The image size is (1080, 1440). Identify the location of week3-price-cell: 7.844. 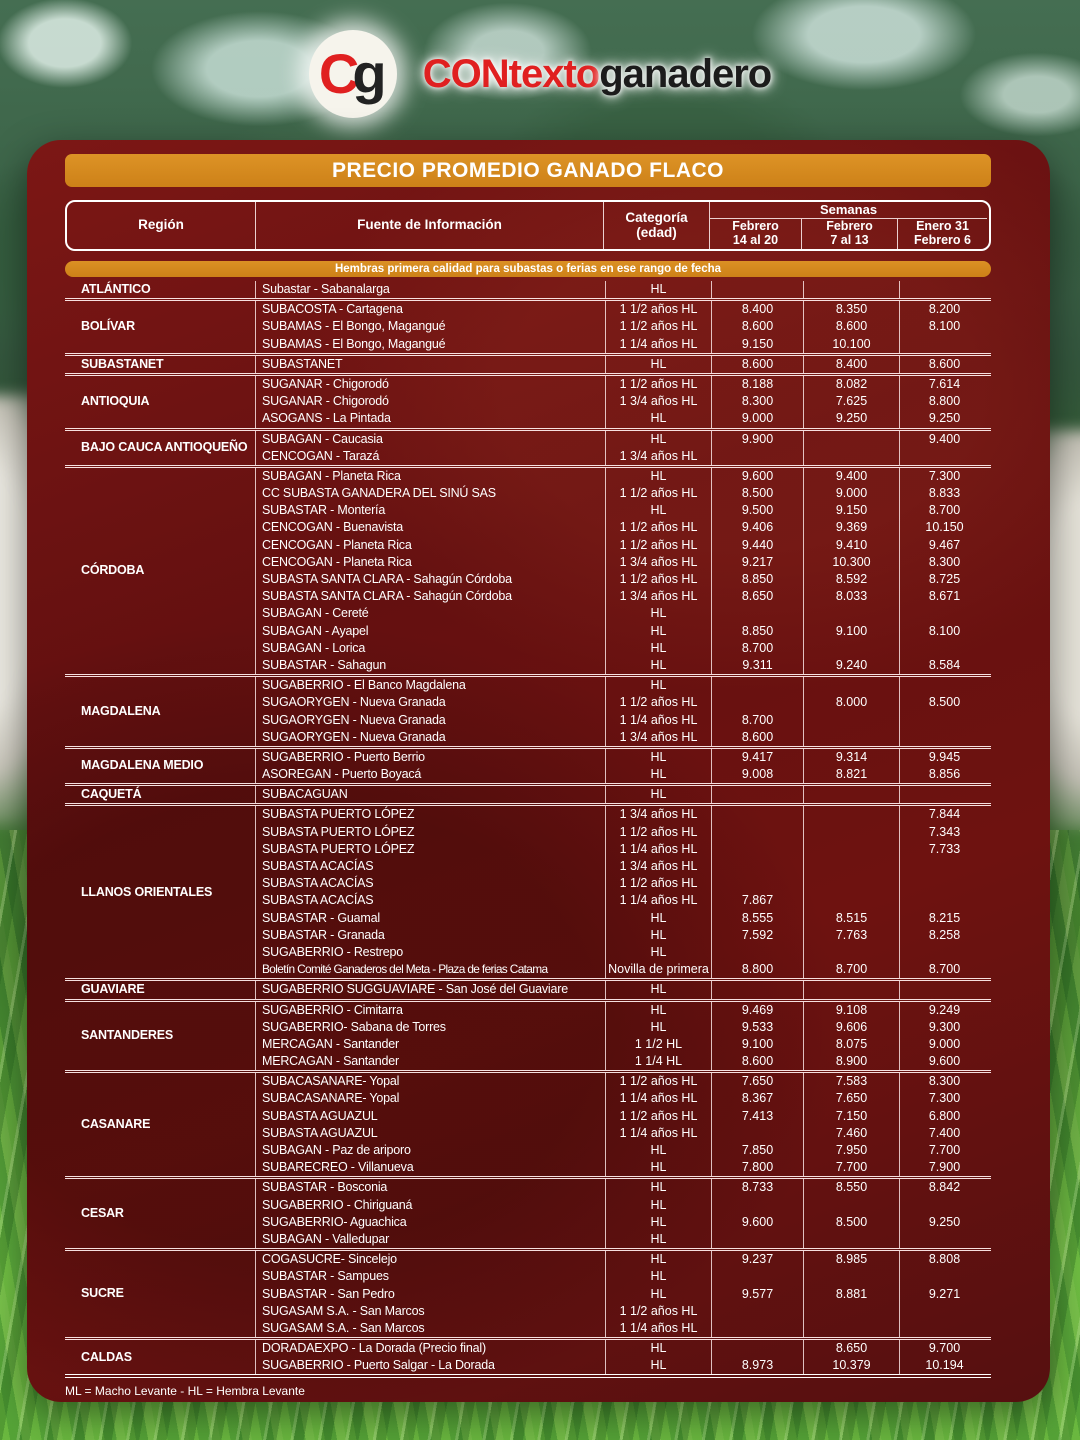
(944, 814).